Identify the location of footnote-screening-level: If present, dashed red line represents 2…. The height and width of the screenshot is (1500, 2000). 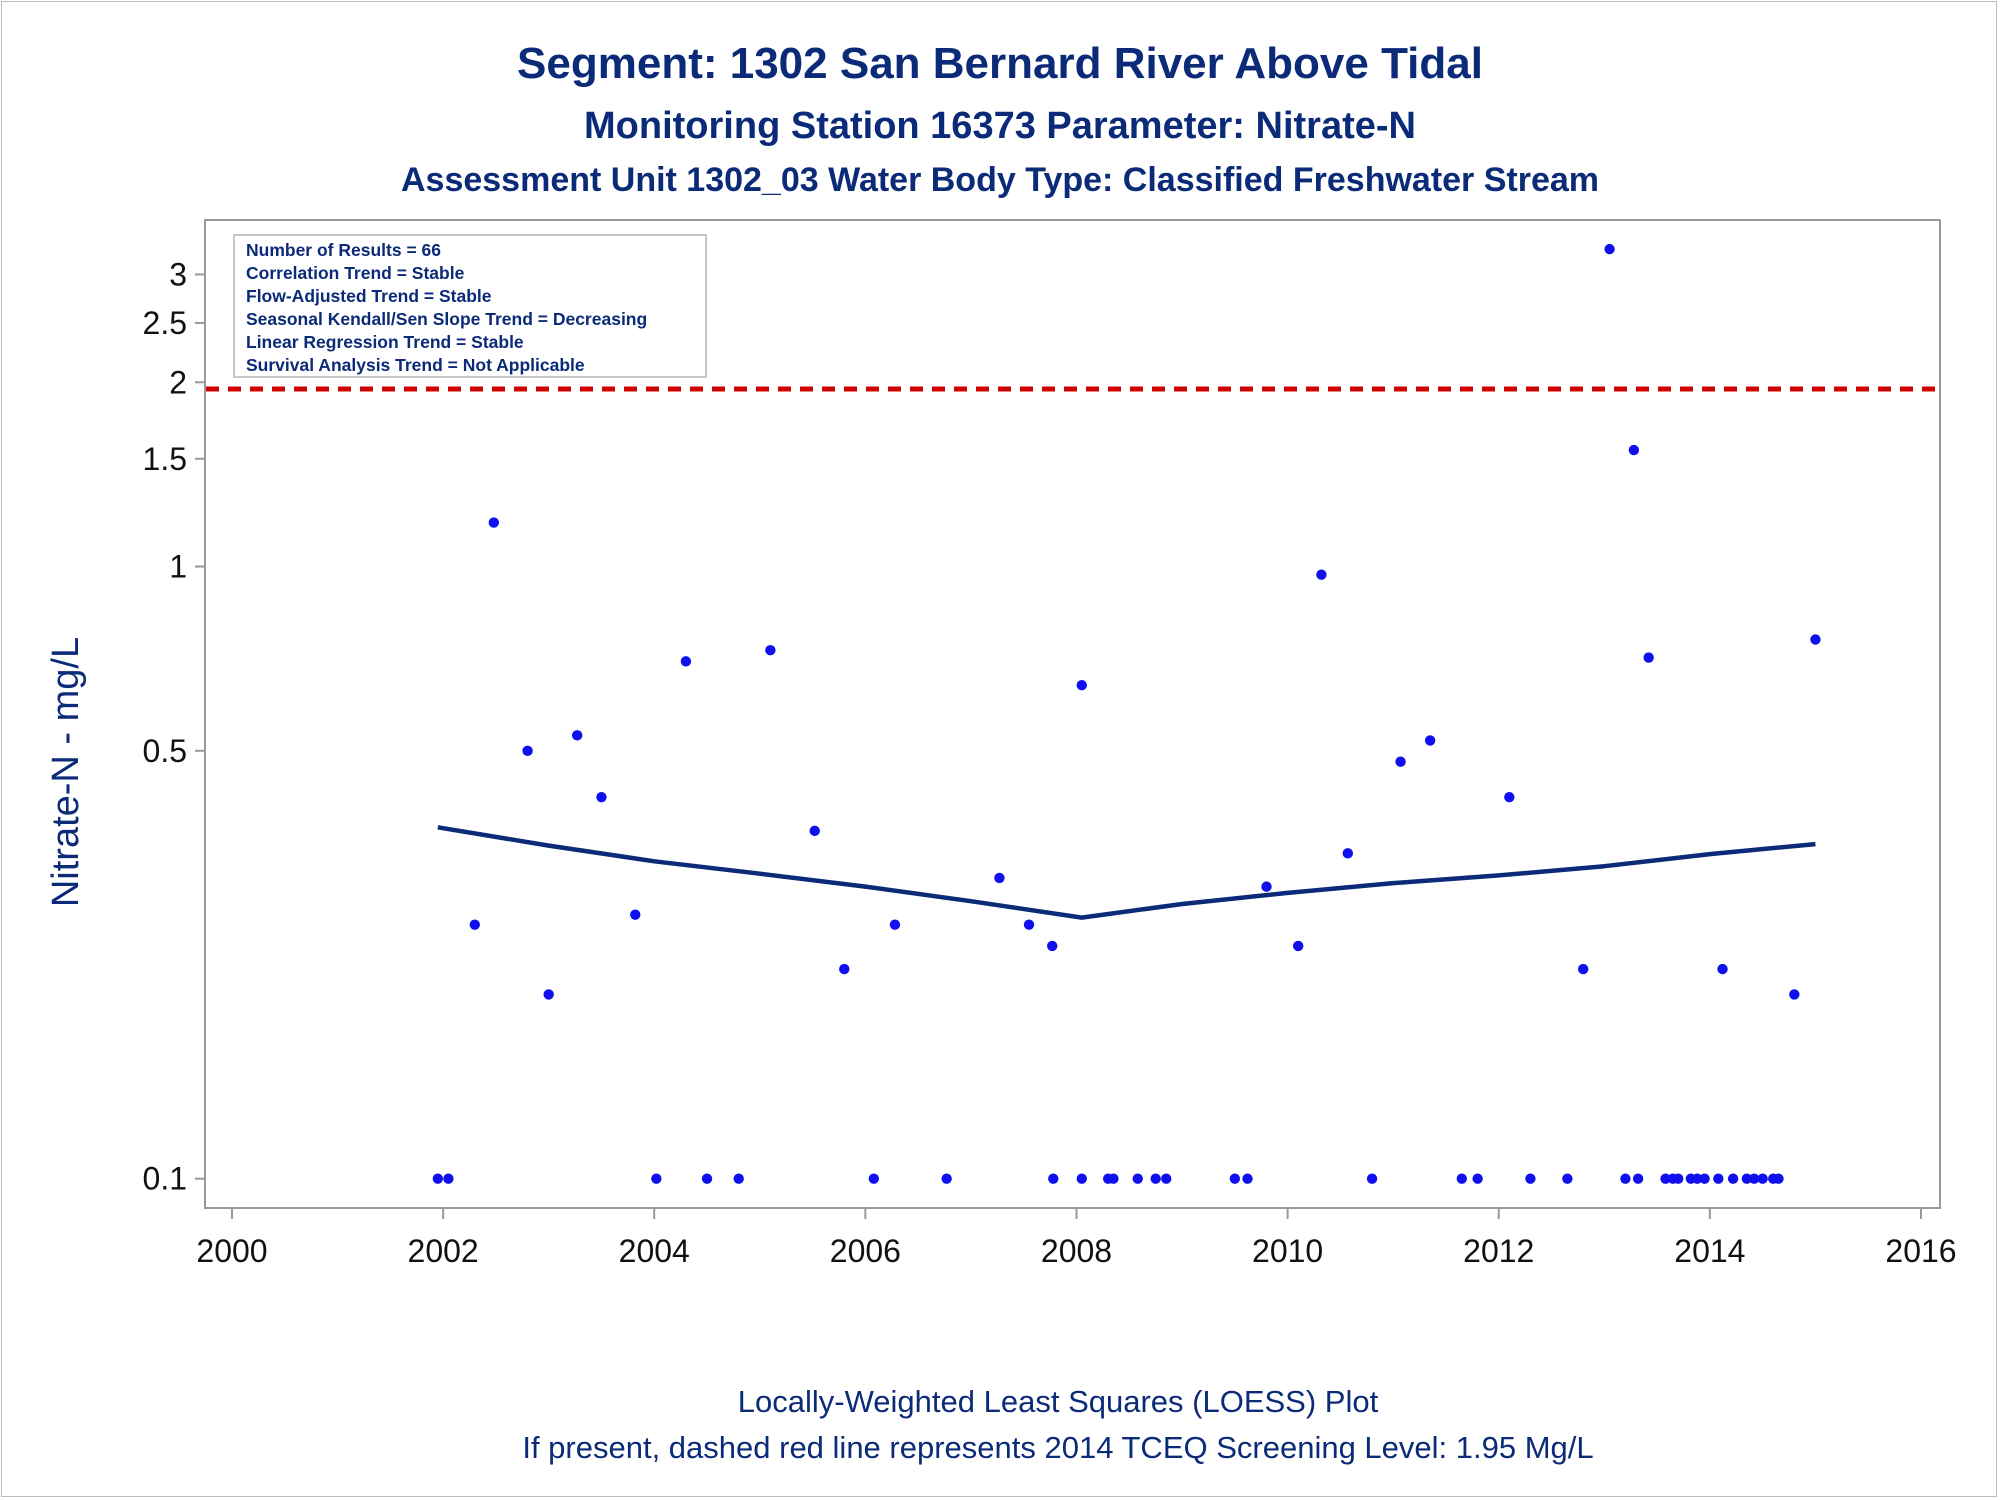
(1057, 1447).